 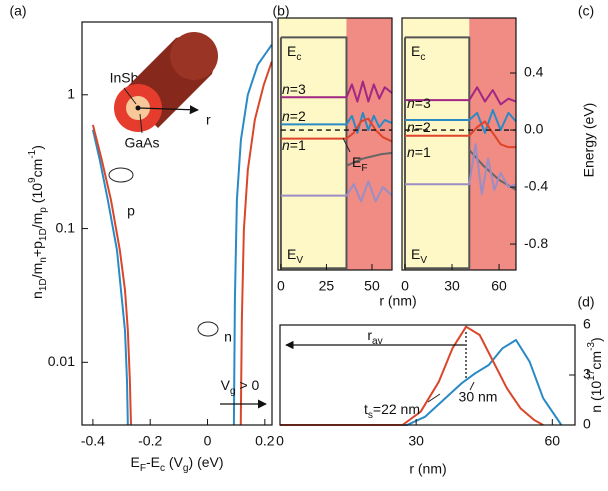 What do you see at coordinates (536, 186) in the screenshot?
I see `y-tick-label: -0.4` at bounding box center [536, 186].